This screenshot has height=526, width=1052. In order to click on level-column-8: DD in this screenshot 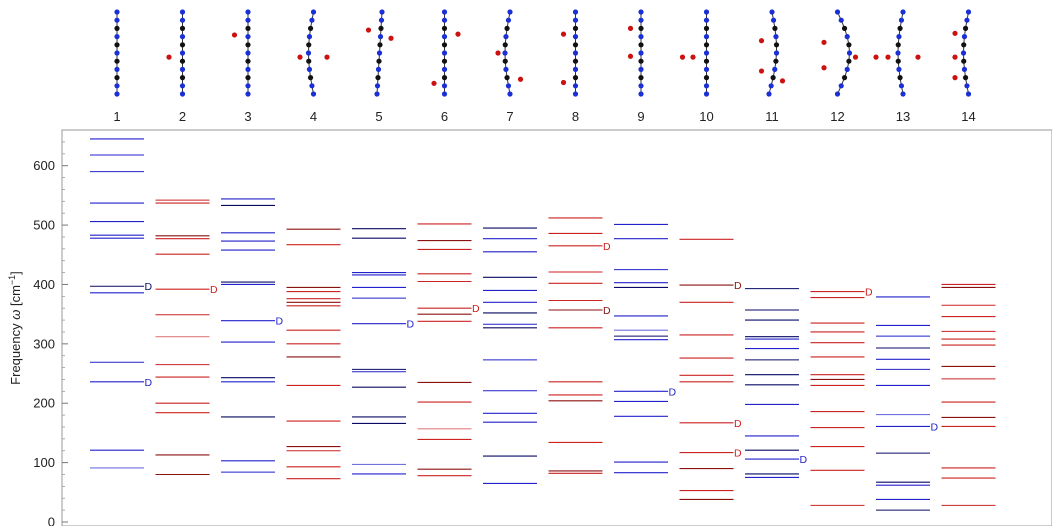, I will do `click(579, 345)`.